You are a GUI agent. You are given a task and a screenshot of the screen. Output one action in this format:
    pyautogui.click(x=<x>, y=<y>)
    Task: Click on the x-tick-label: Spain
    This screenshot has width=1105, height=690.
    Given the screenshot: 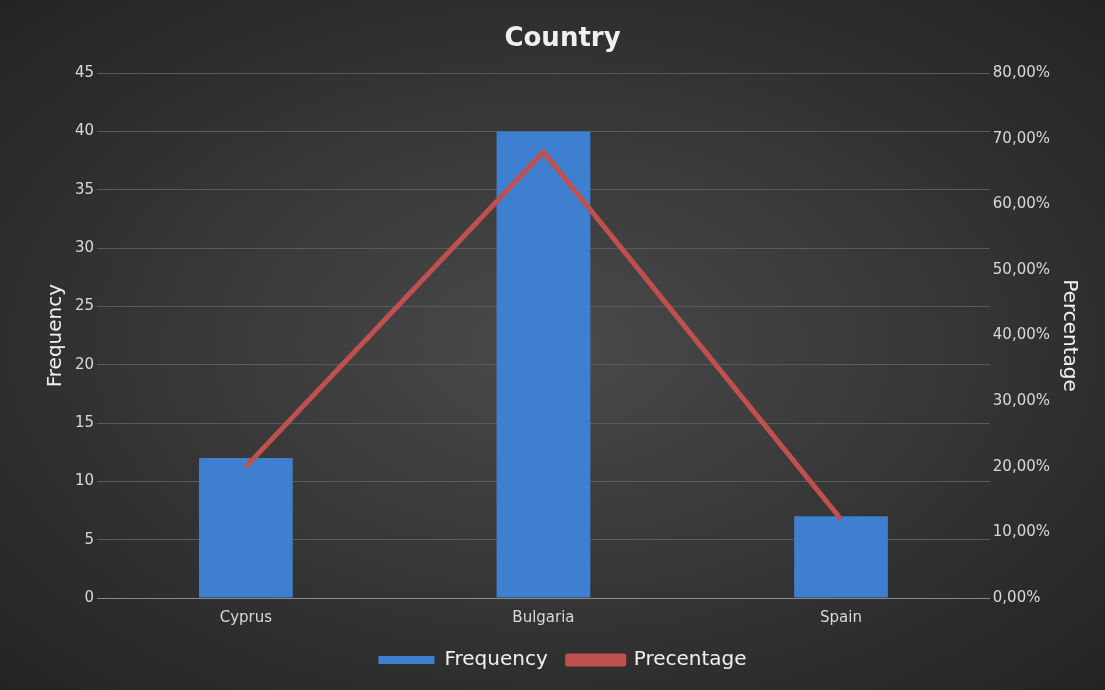 What is the action you would take?
    pyautogui.click(x=841, y=616)
    